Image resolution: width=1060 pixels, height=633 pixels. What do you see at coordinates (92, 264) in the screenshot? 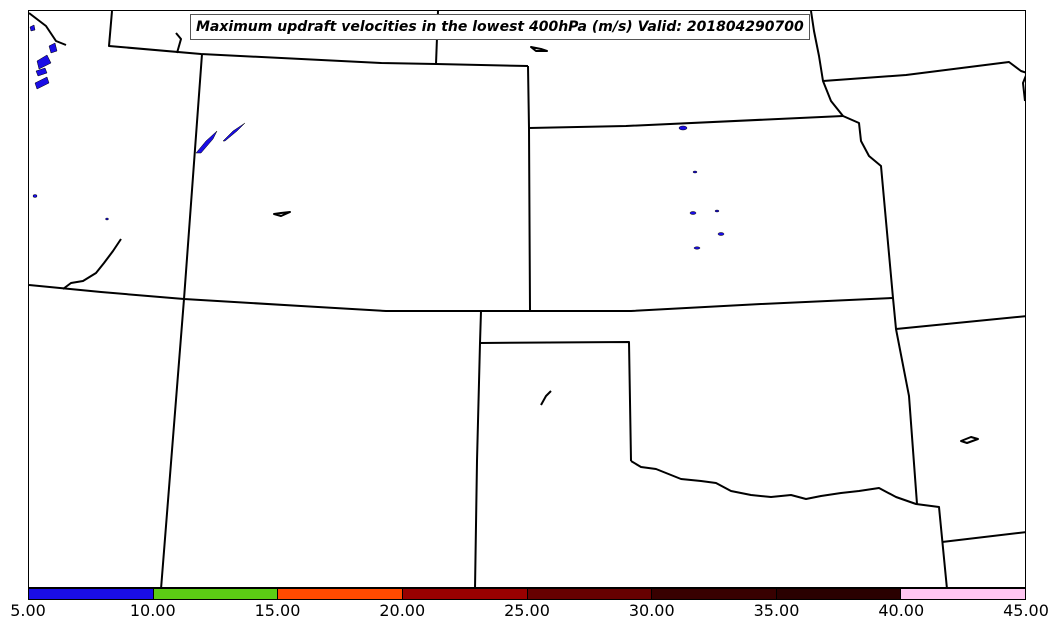
I see `great-salt-lake-shore` at bounding box center [92, 264].